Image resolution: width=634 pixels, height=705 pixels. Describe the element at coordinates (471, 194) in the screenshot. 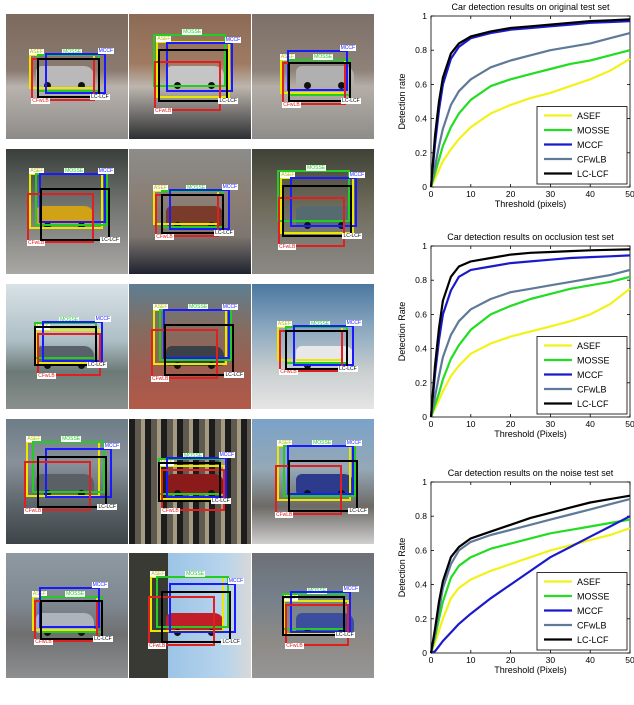

I see `x-tick-label: 10` at that location.